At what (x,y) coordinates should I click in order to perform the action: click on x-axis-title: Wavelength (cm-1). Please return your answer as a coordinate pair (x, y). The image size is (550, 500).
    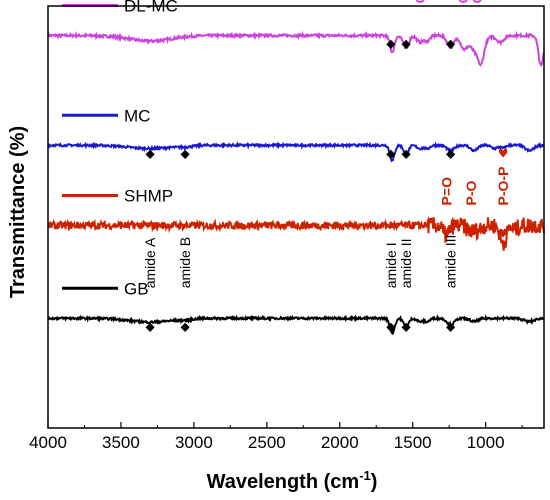
    Looking at the image, I should click on (292, 480).